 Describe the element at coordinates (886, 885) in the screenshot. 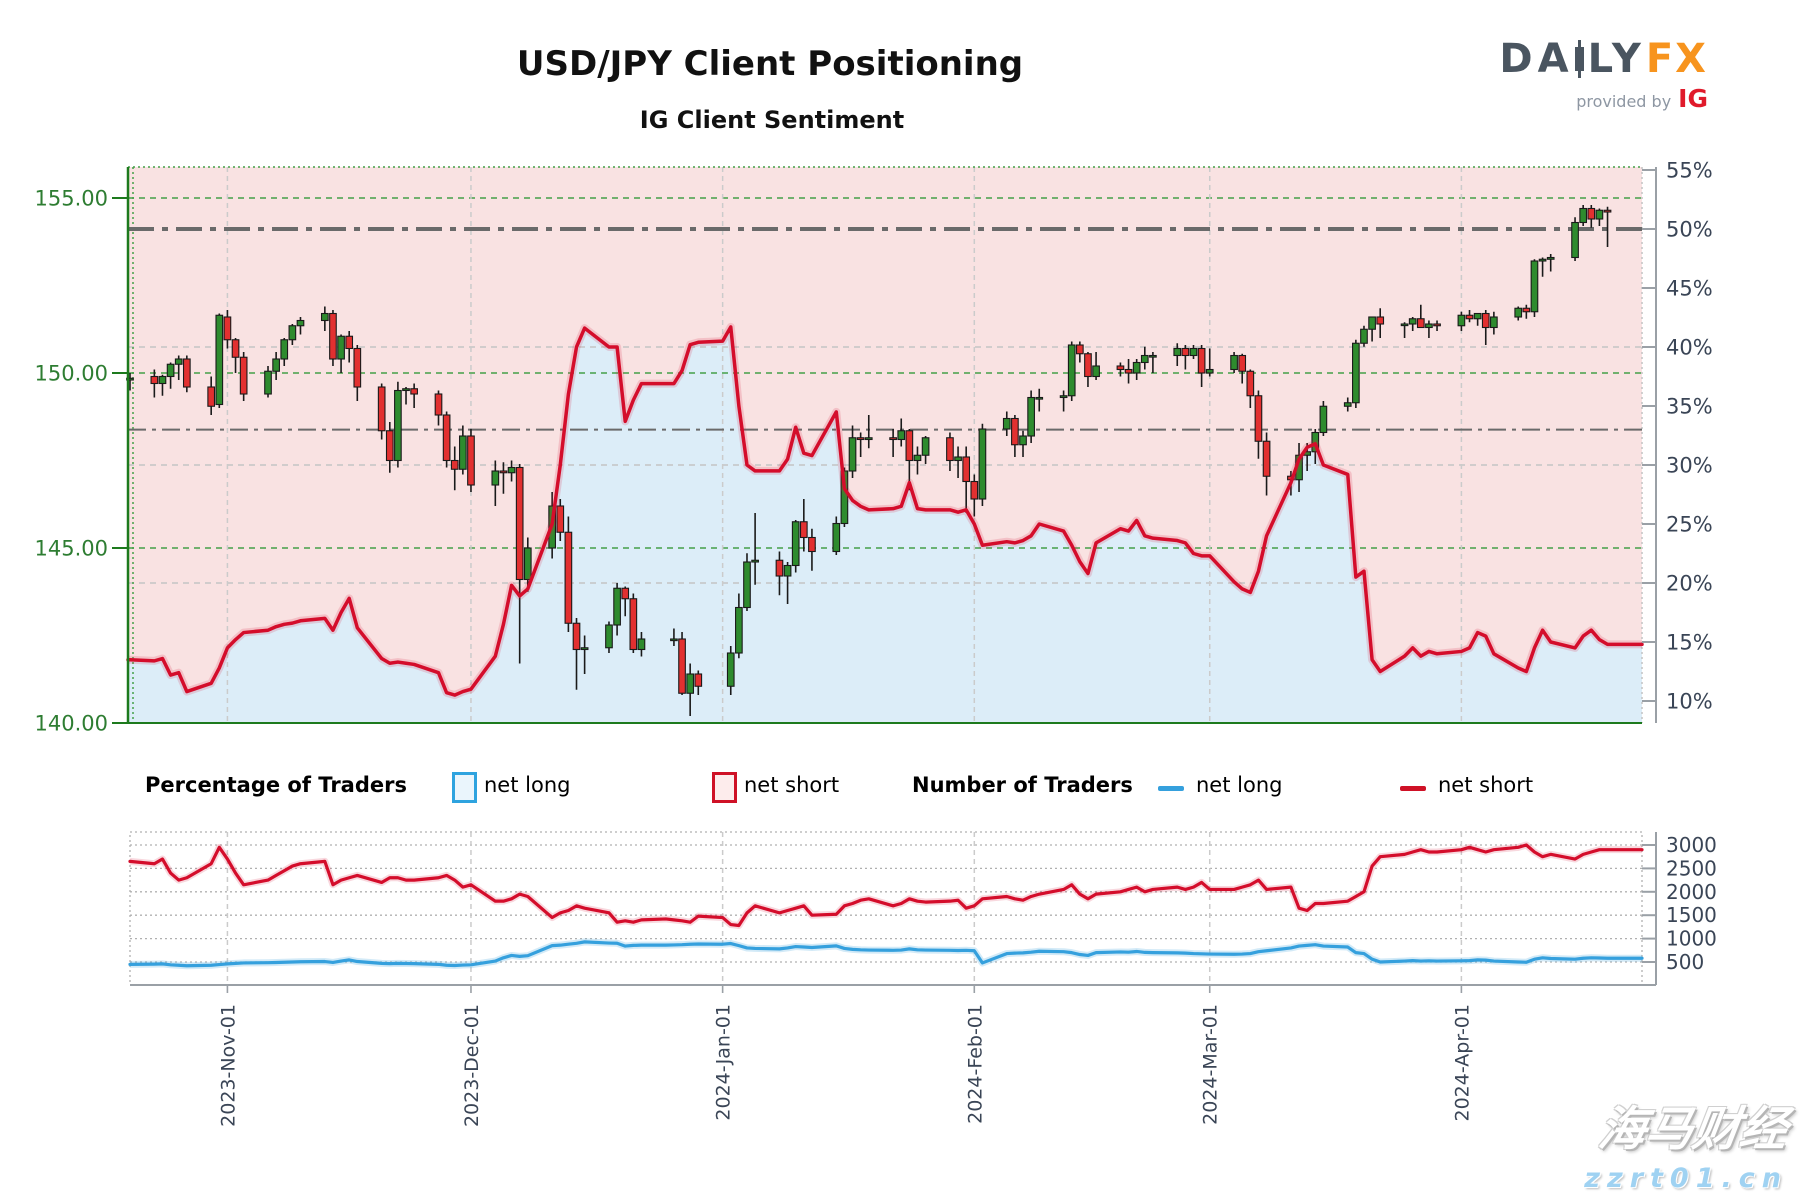

I see `count-line-net-short` at that location.